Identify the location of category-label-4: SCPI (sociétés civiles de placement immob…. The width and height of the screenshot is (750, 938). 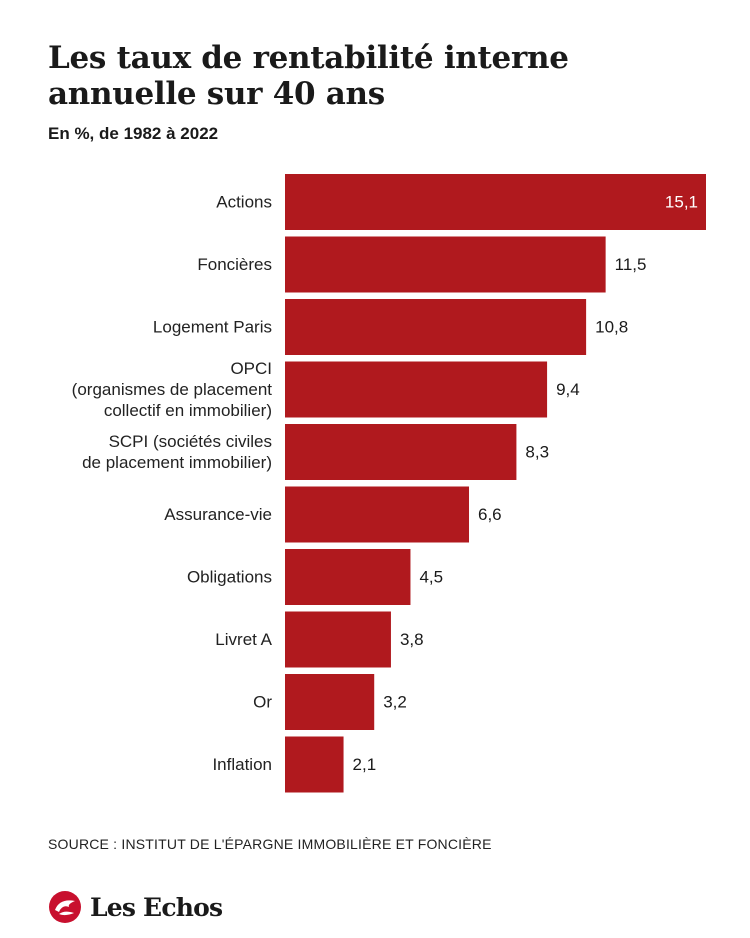
(177, 452).